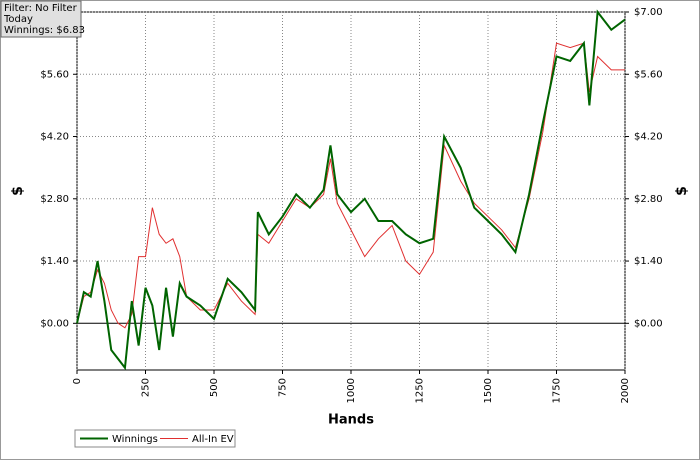 The width and height of the screenshot is (700, 460). I want to click on info-box, so click(41, 19).